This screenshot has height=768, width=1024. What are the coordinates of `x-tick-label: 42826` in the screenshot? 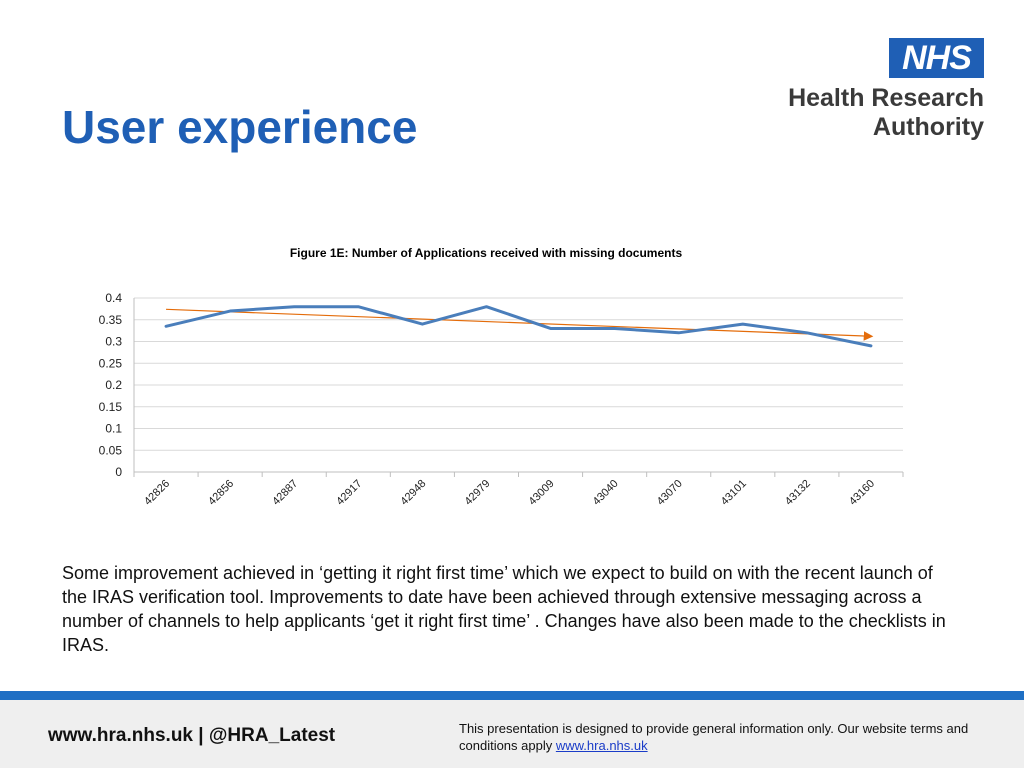 It's located at (157, 493).